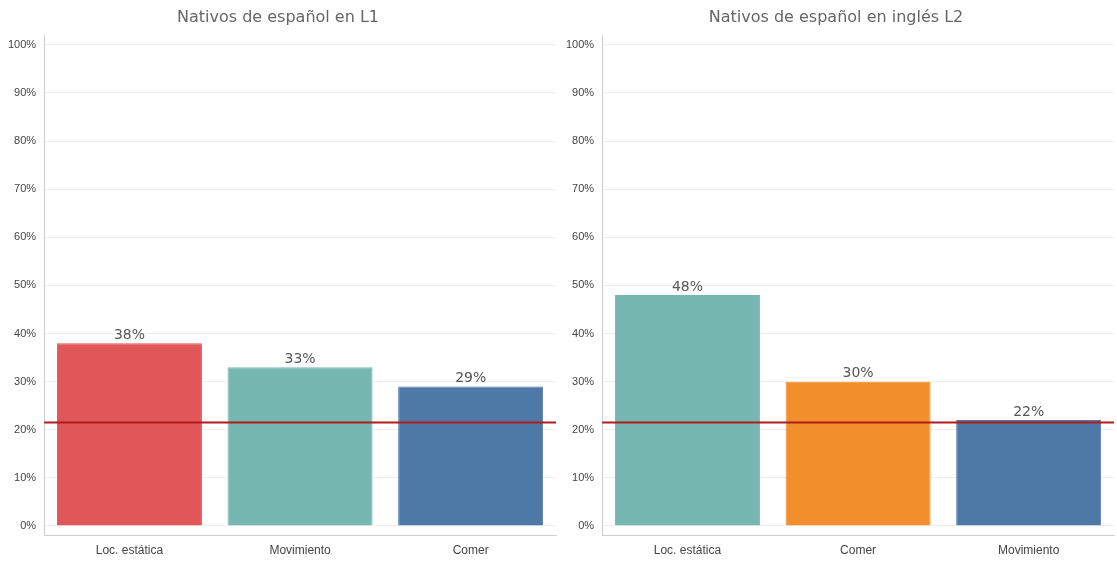  I want to click on data-label: 33%, so click(300, 357).